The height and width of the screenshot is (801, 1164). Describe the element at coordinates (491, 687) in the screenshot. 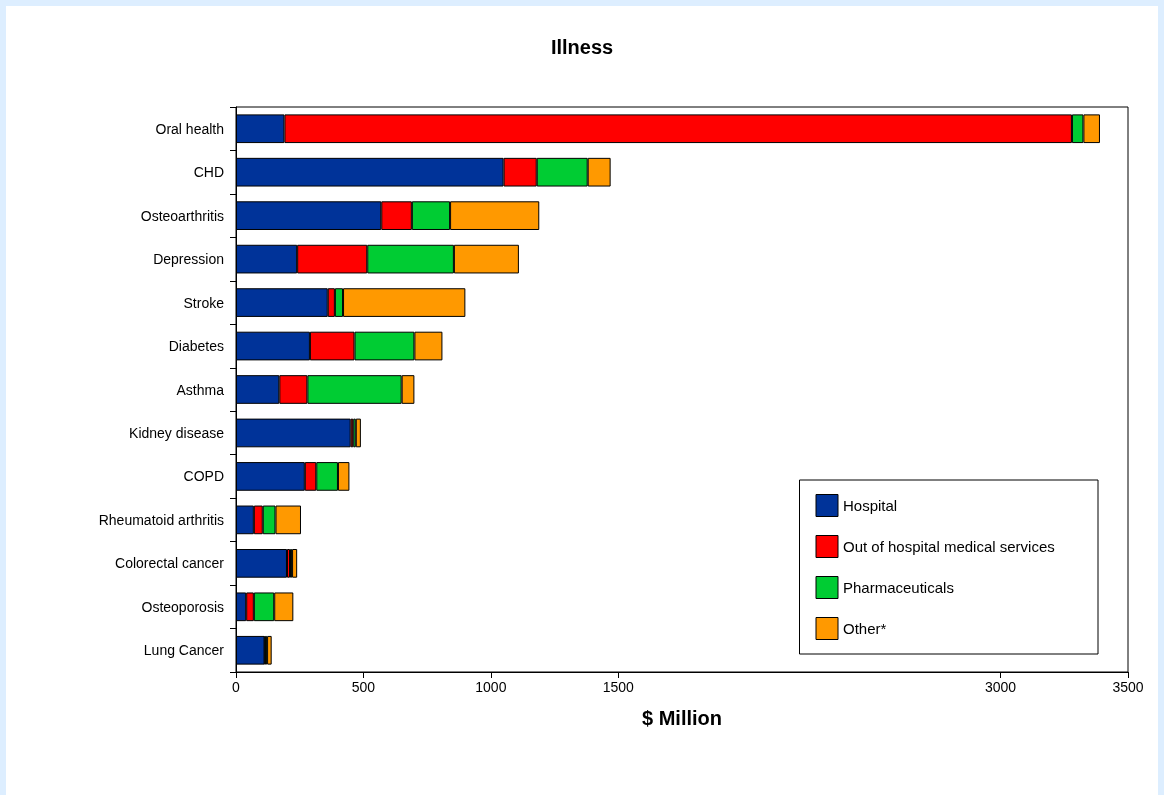

I see `x-tick-label: 1000` at that location.